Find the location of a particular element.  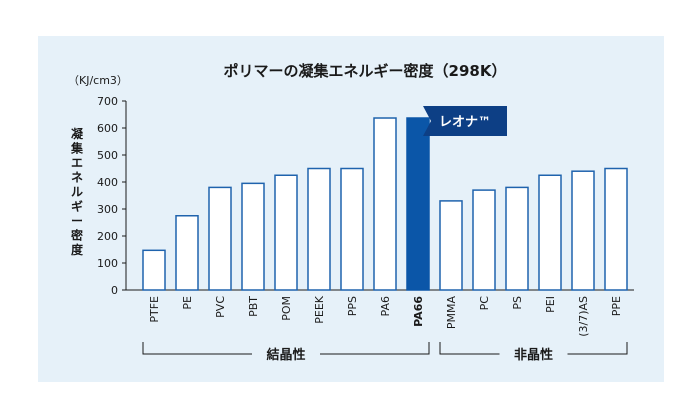

category-label: PTFE is located at coordinates (154, 309).